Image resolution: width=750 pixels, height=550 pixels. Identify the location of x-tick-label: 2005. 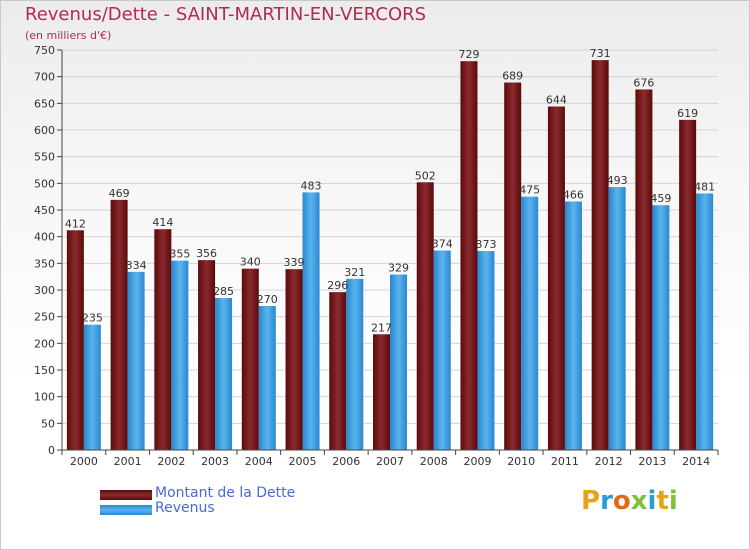
(303, 461).